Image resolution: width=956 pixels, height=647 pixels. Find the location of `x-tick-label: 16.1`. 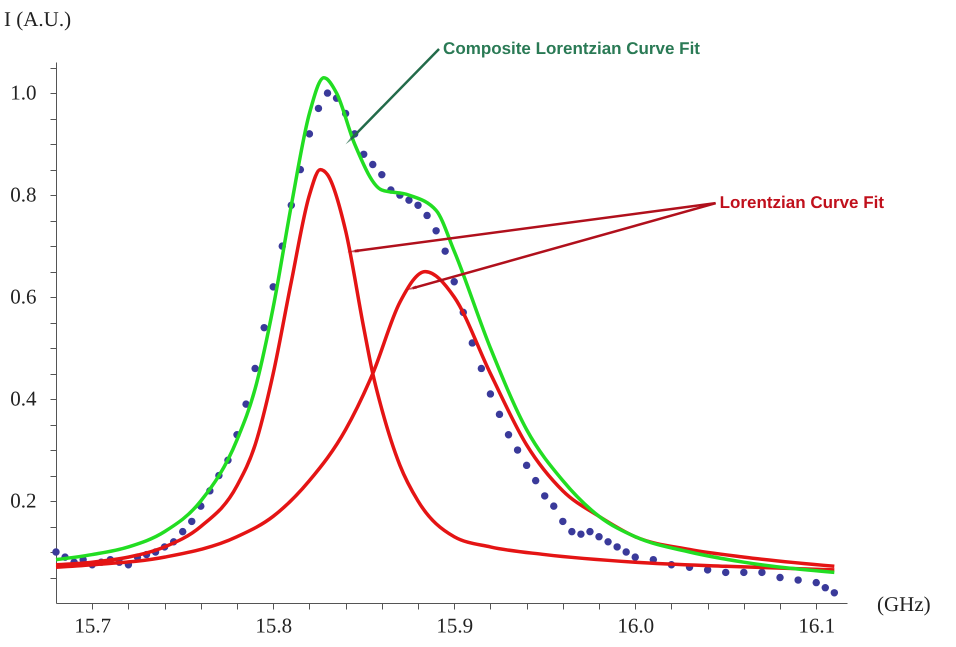

x-tick-label: 16.1 is located at coordinates (817, 626).